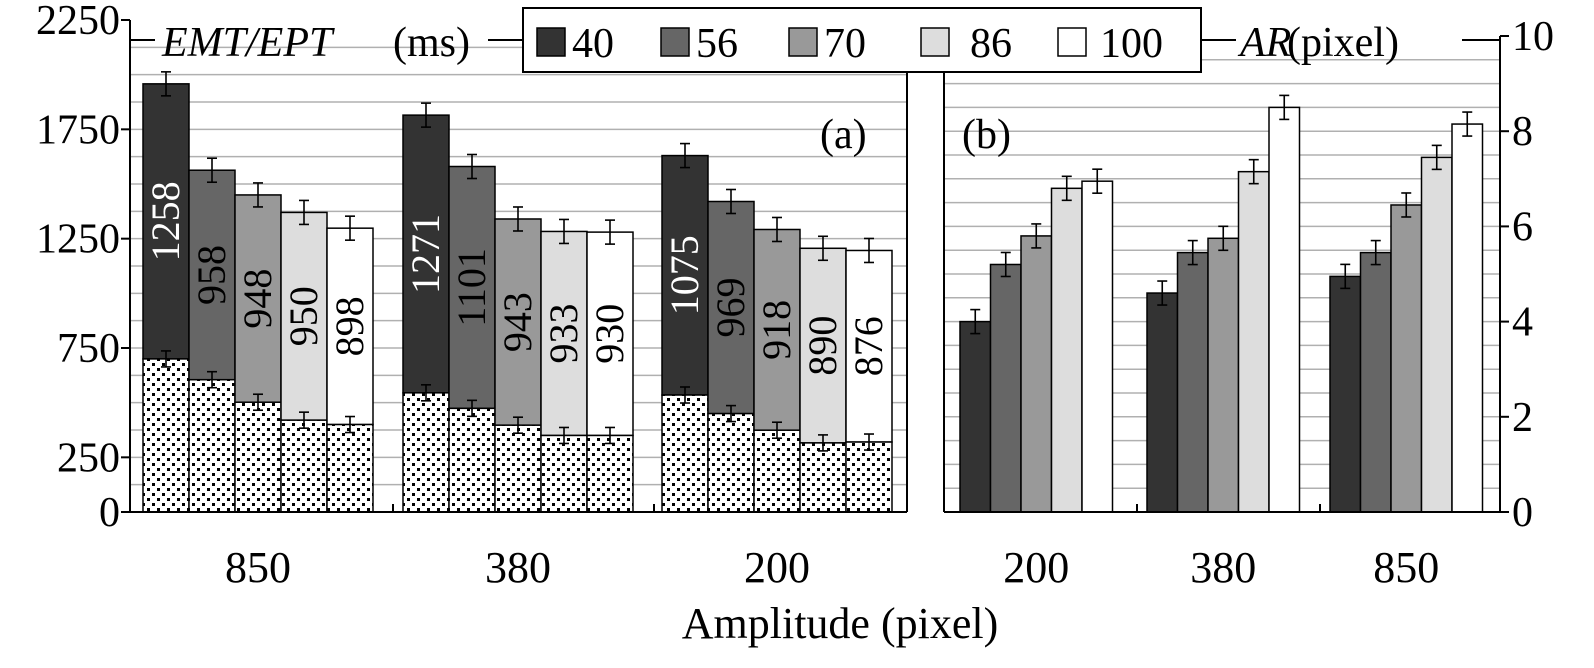 Image resolution: width=1594 pixels, height=668 pixels. I want to click on legend-label-56: 56, so click(717, 44).